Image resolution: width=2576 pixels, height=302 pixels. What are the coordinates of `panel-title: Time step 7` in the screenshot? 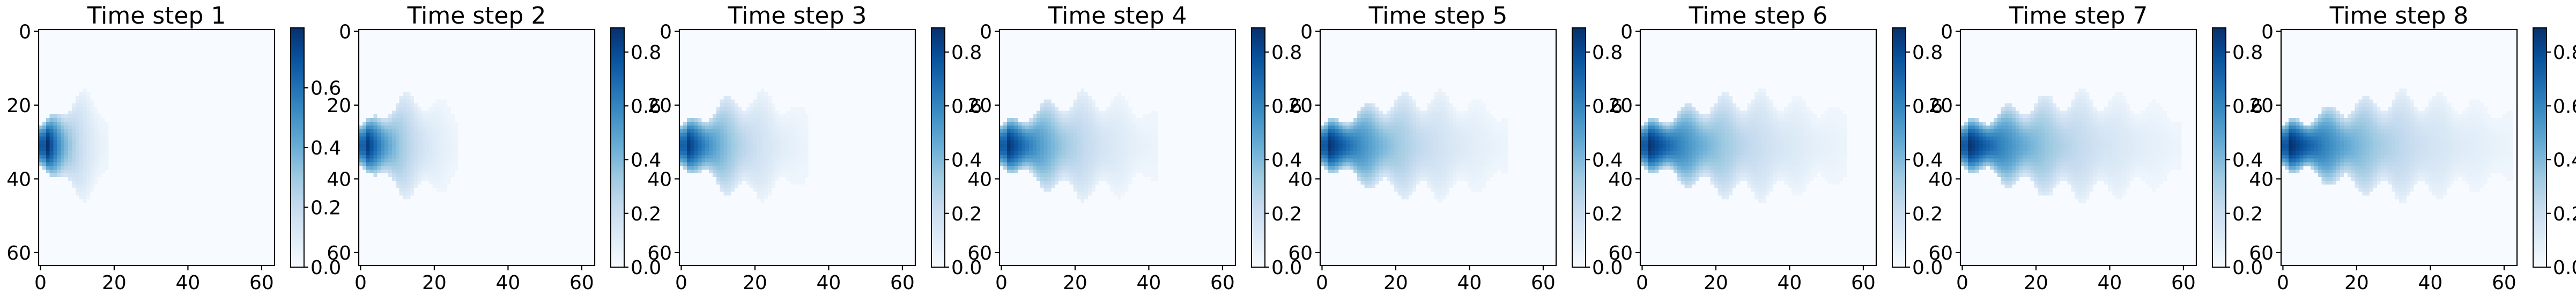 It's located at (2078, 16).